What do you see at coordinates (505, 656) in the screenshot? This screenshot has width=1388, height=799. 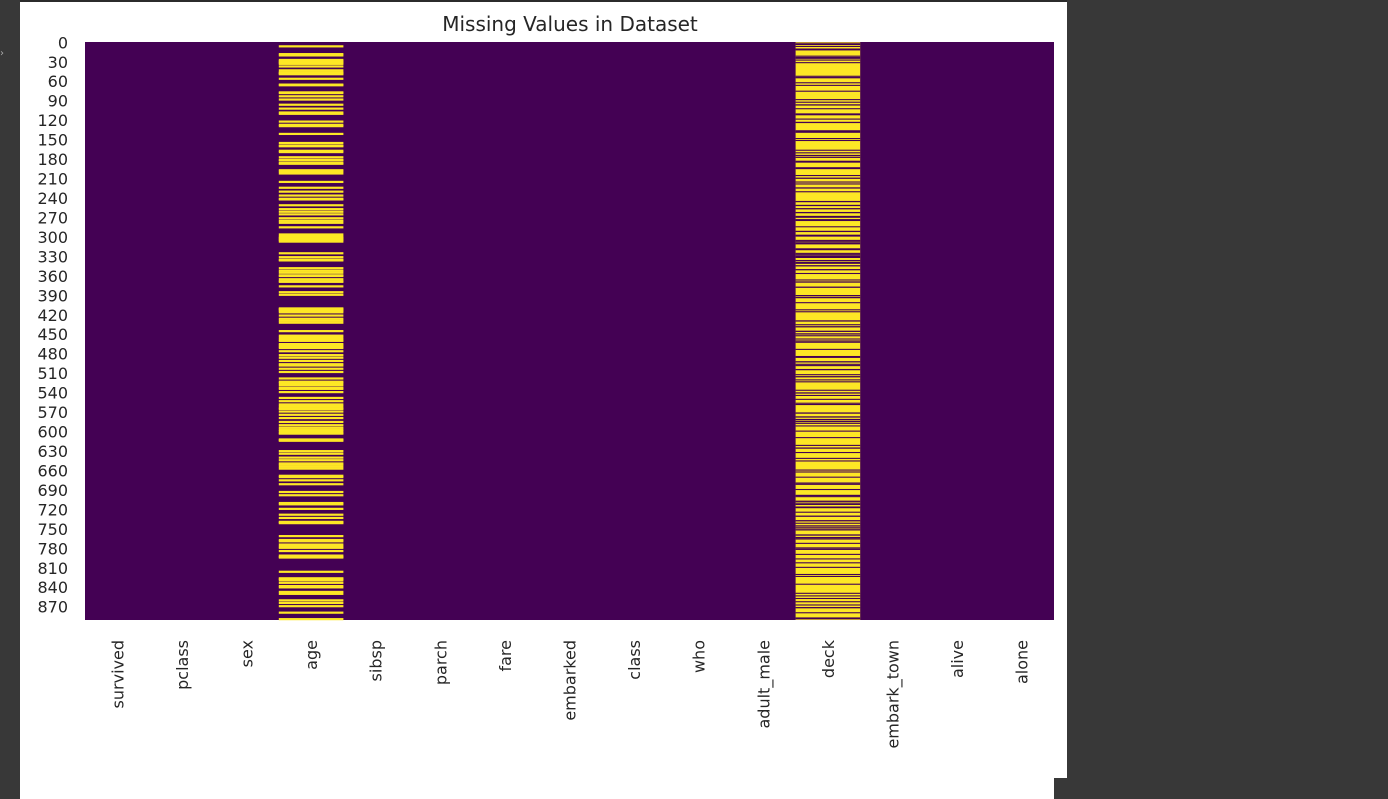 I see `x-tick-label-fare: fare` at bounding box center [505, 656].